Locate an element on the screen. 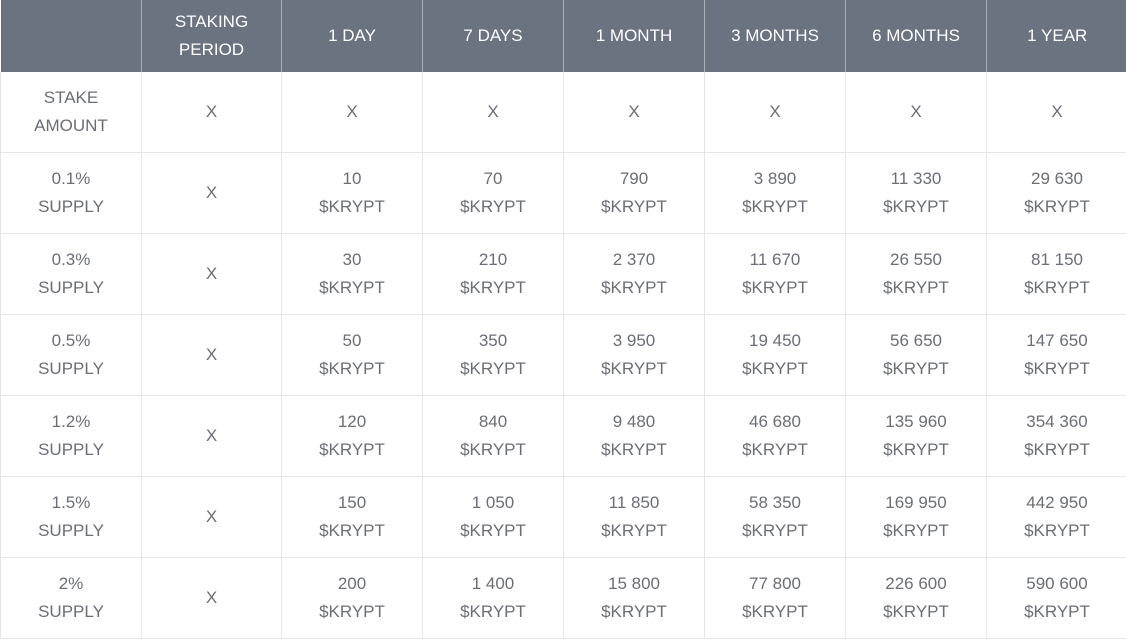 The image size is (1126, 641). header-staking-period-line-2: PERIOD is located at coordinates (211, 49).